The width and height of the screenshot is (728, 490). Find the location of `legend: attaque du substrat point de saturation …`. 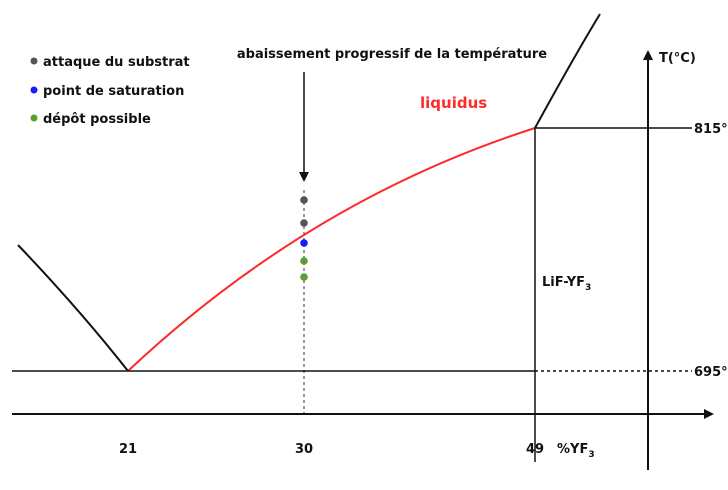

legend: attaque du substrat point de saturation … is located at coordinates (110, 91).